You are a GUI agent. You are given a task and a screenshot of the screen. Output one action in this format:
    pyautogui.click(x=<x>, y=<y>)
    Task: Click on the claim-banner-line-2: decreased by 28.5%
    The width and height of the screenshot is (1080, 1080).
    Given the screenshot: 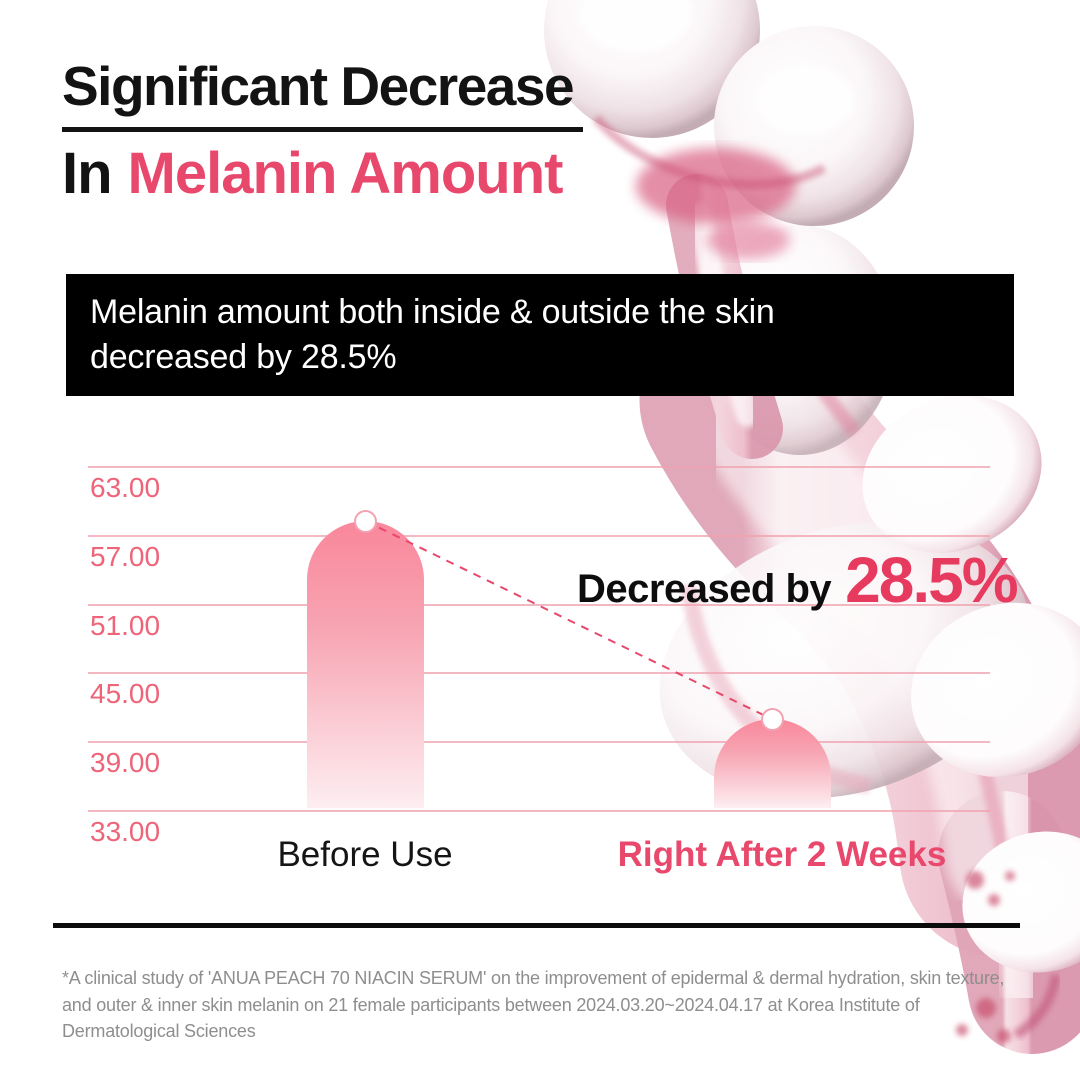 What is the action you would take?
    pyautogui.click(x=243, y=357)
    